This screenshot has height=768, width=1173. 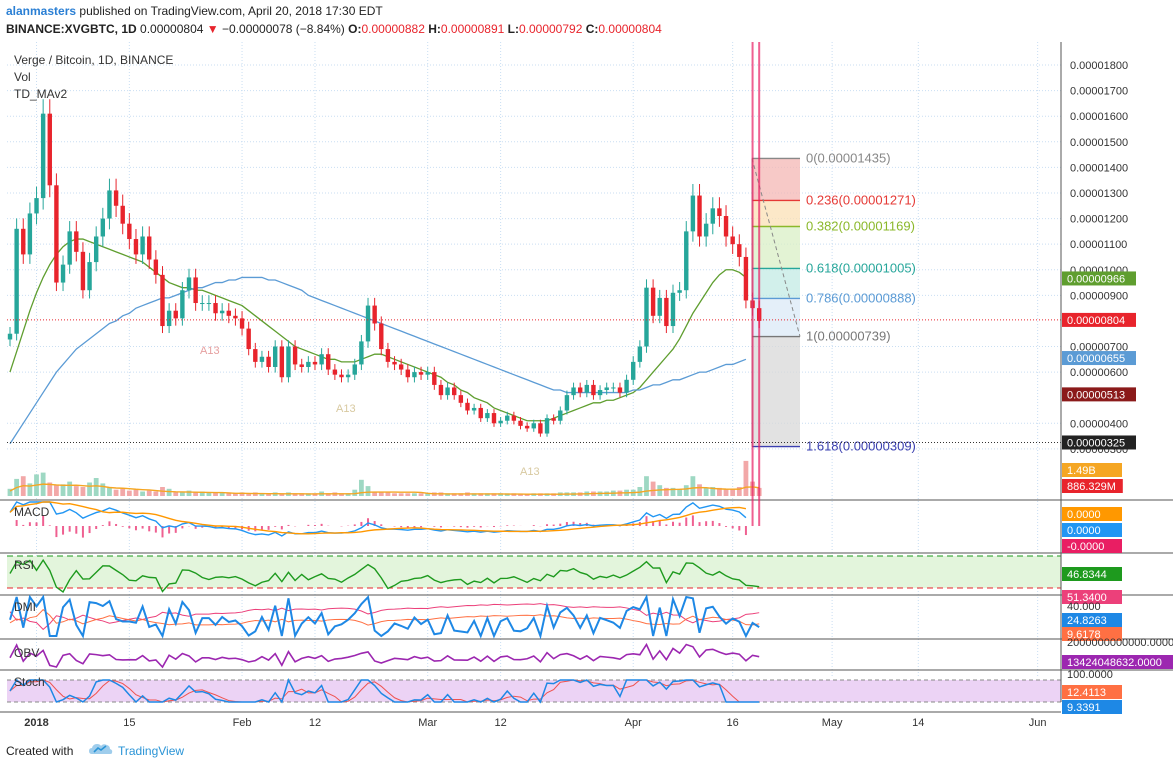 I want to click on x-tick-label: 14, so click(x=918, y=723).